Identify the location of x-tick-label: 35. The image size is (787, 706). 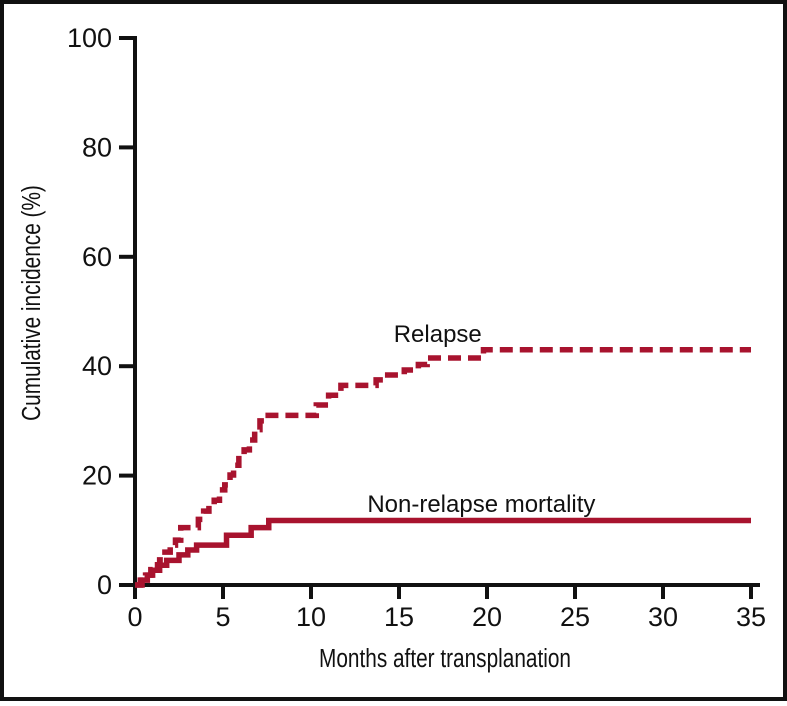
(751, 617).